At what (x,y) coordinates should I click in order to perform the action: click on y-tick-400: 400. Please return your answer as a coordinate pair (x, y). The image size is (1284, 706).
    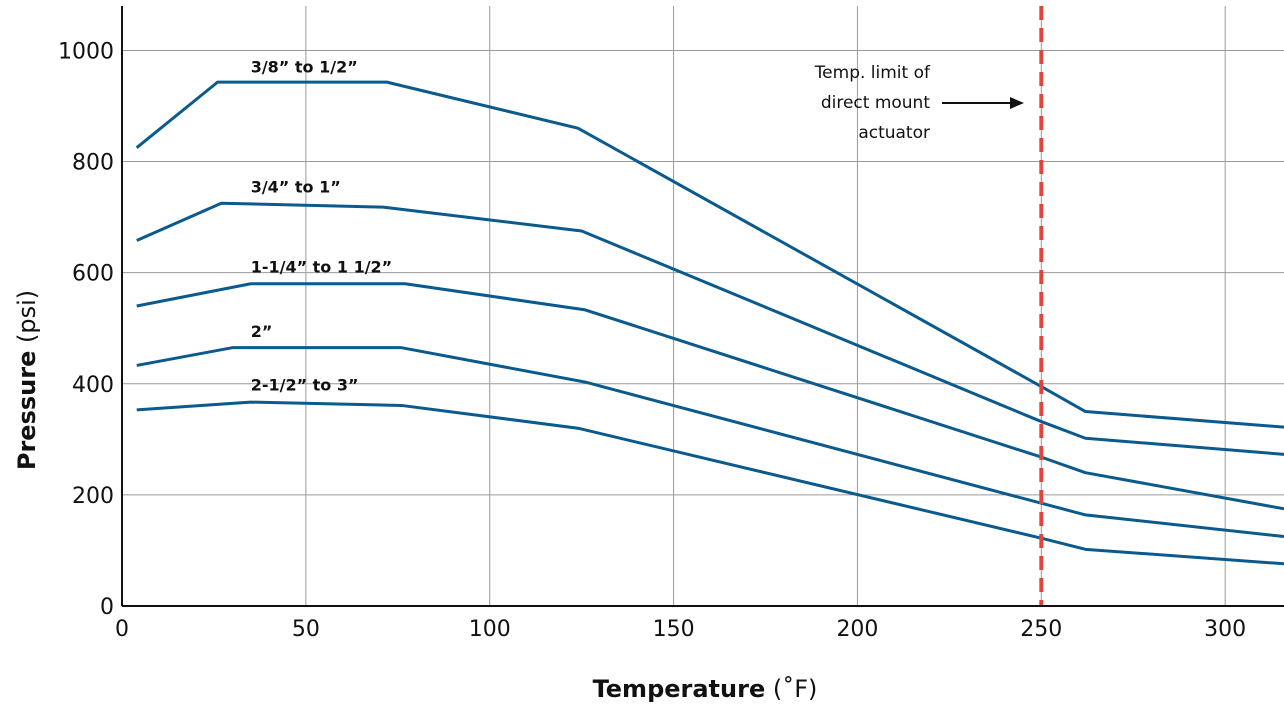
    Looking at the image, I should click on (93, 385).